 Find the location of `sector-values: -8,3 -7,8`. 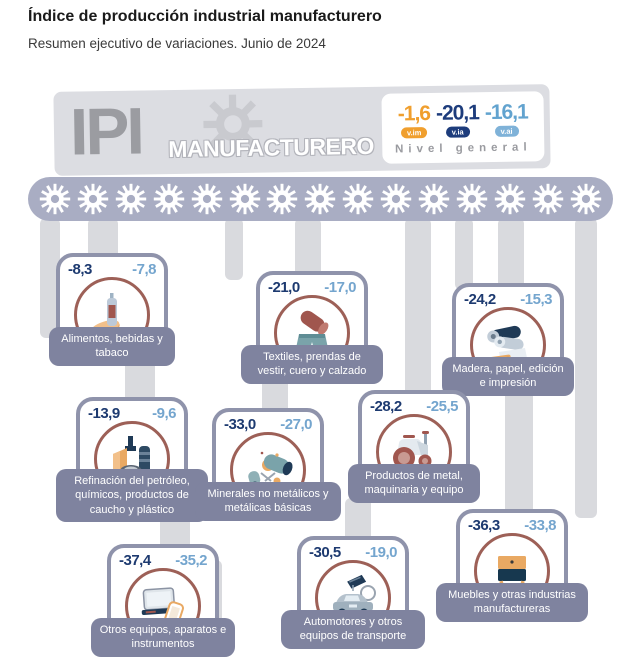

sector-values: -8,3 -7,8 is located at coordinates (112, 267).